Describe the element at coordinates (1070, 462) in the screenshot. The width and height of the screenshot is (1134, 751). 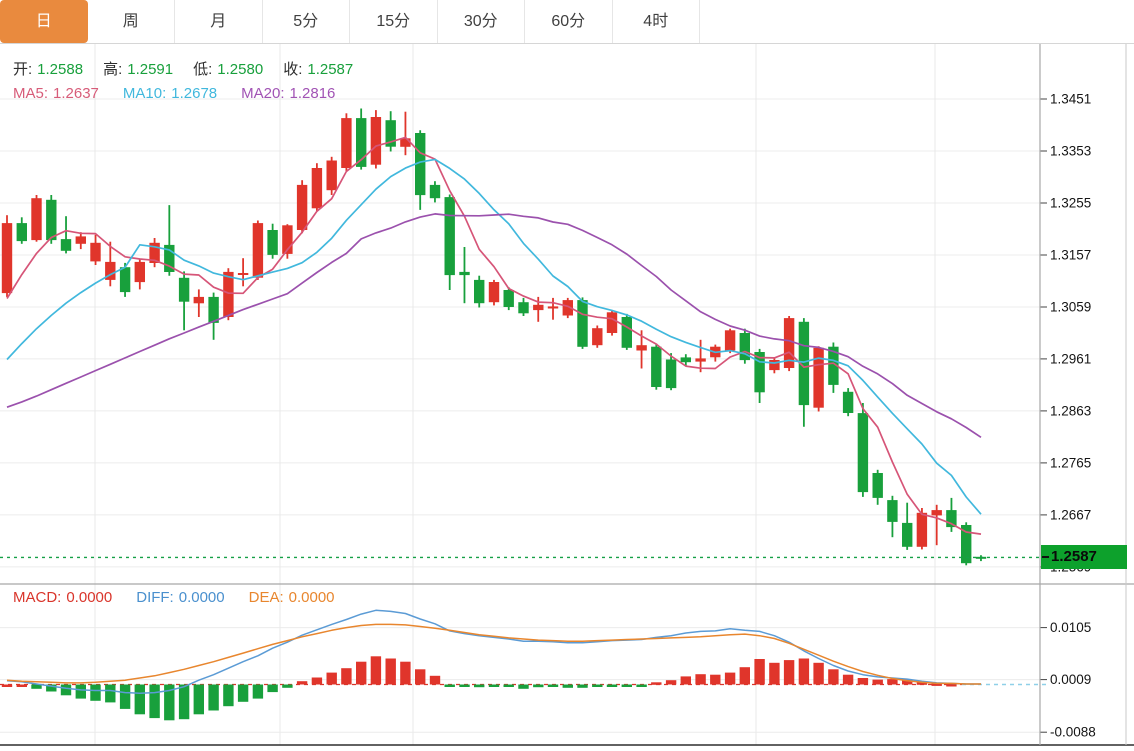
I see `price-axis-label: 1.2765` at that location.